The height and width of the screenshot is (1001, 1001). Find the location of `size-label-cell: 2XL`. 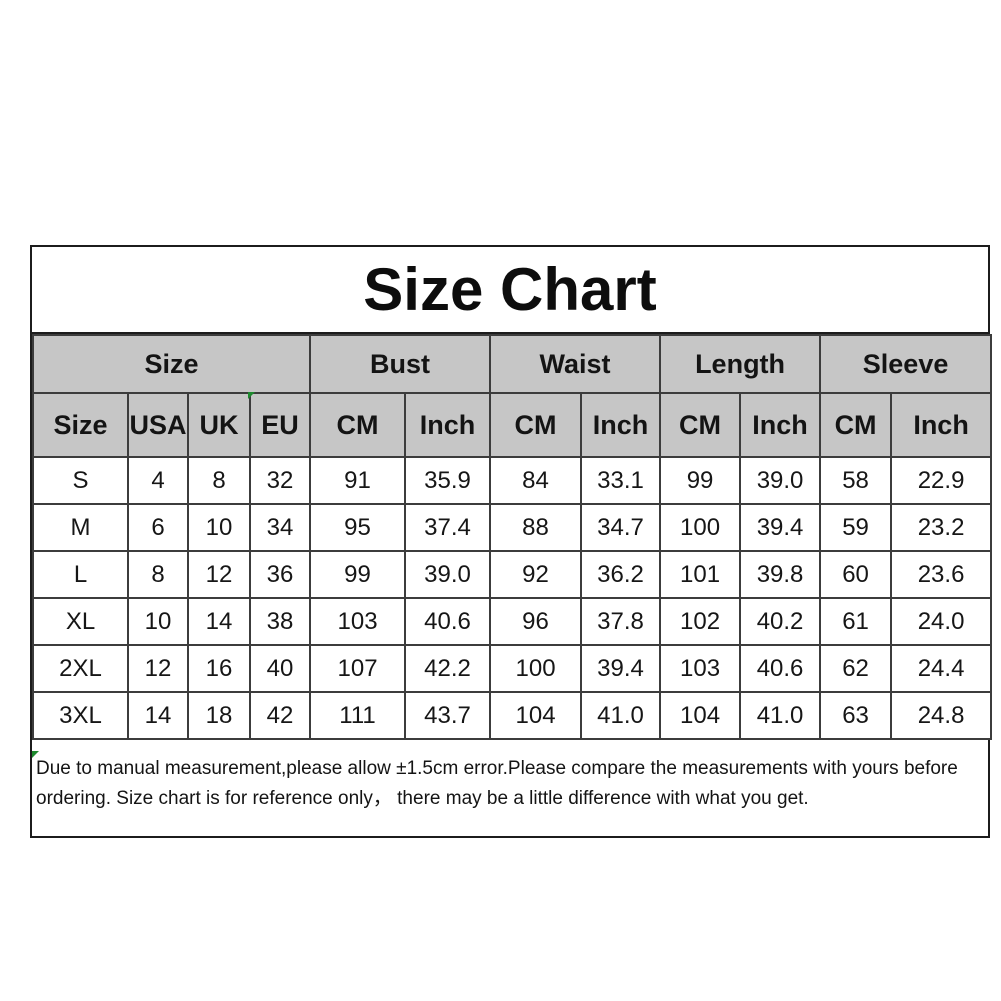

size-label-cell: 2XL is located at coordinates (80, 668).